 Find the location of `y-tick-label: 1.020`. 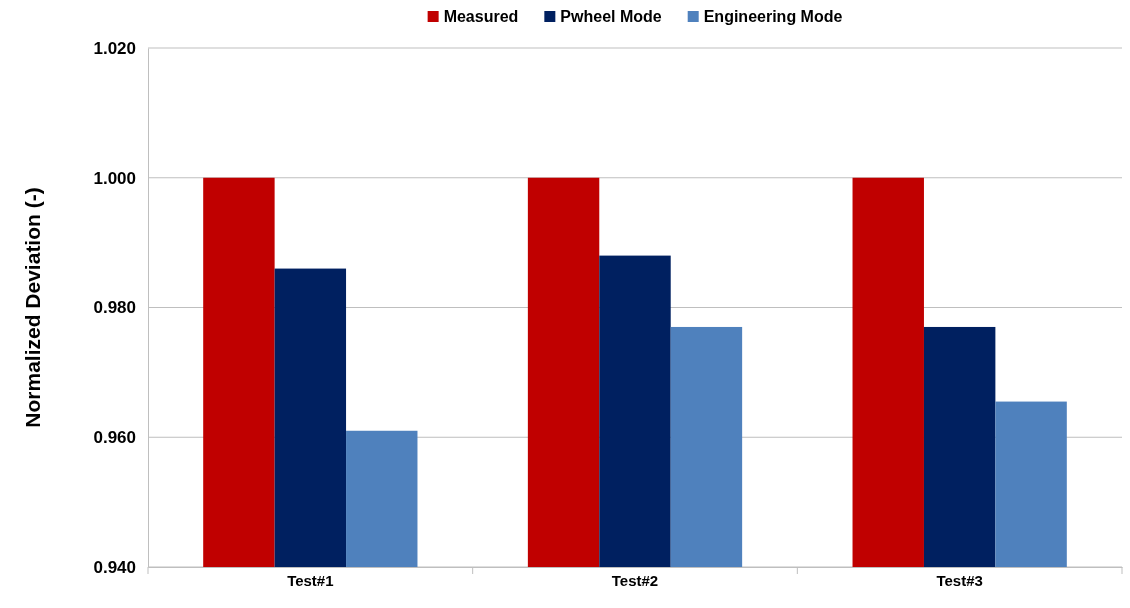

y-tick-label: 1.020 is located at coordinates (114, 48).